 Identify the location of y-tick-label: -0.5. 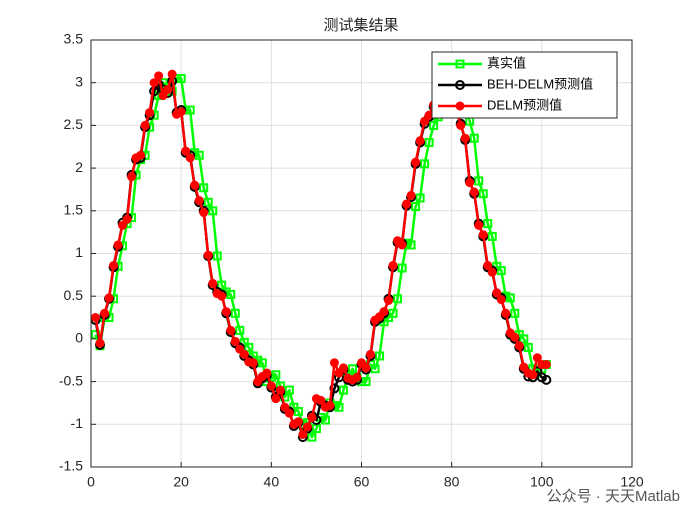
(71, 380).